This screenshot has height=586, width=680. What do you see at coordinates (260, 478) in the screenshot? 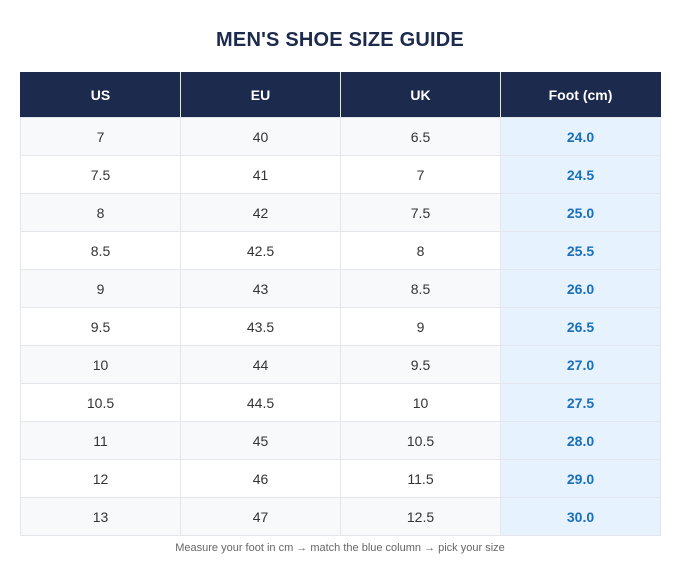
I see `cell-eu: 46` at bounding box center [260, 478].